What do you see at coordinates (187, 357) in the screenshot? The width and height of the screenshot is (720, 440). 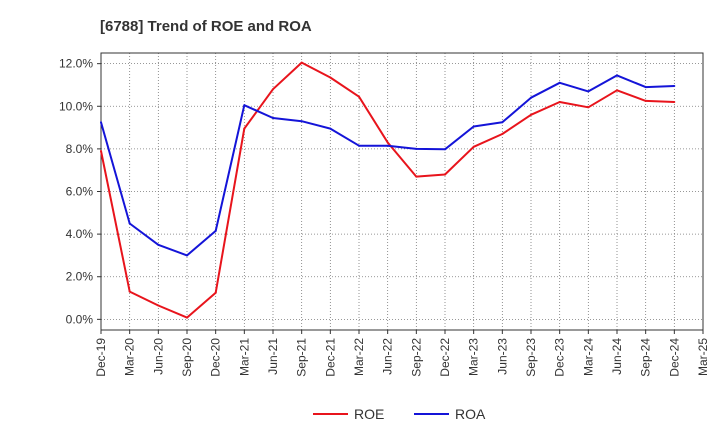 I see `x-tick-label: Sep-20` at bounding box center [187, 357].